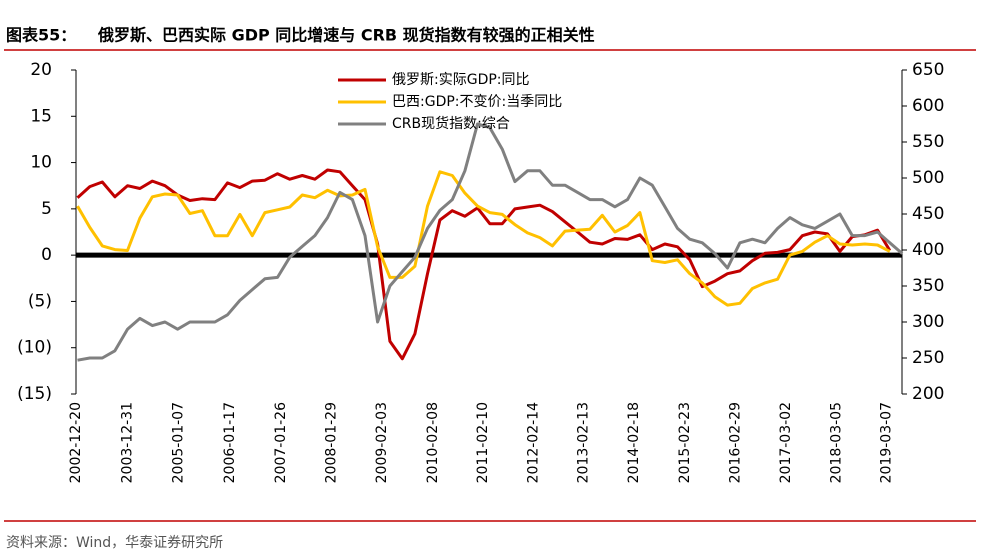  Describe the element at coordinates (634, 442) in the screenshot. I see `x-tick-label: 2014-02-18` at that location.